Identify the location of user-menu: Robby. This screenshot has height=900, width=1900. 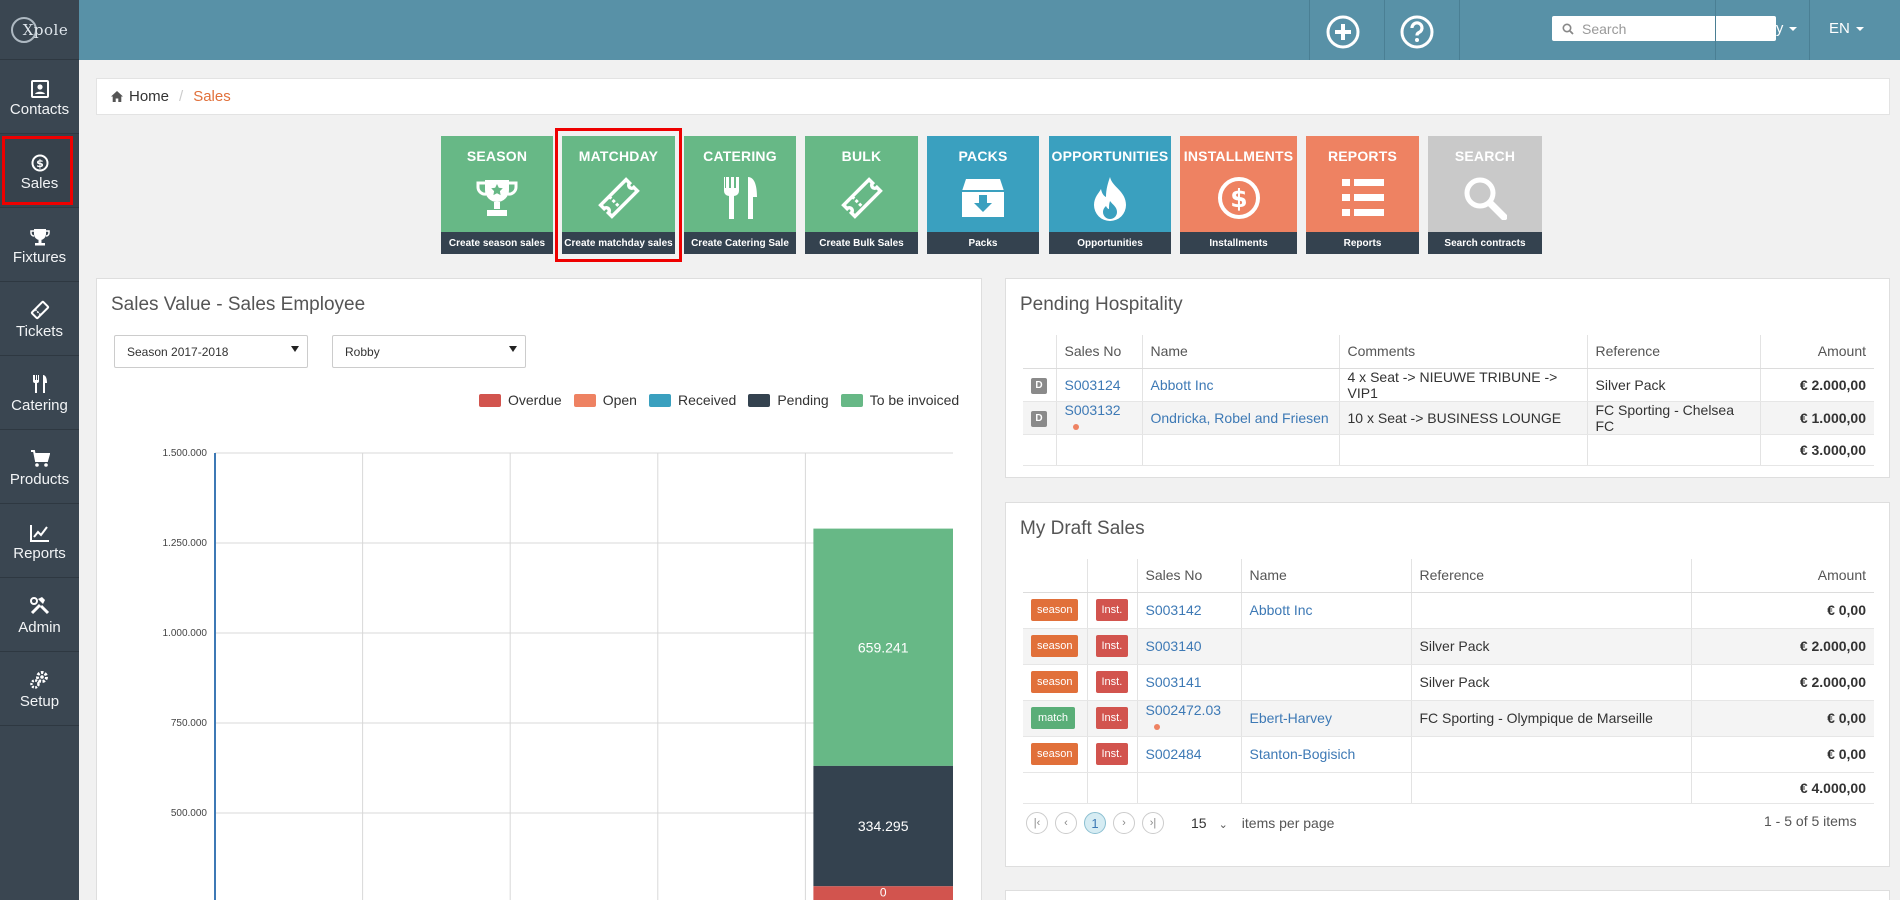
(1769, 28).